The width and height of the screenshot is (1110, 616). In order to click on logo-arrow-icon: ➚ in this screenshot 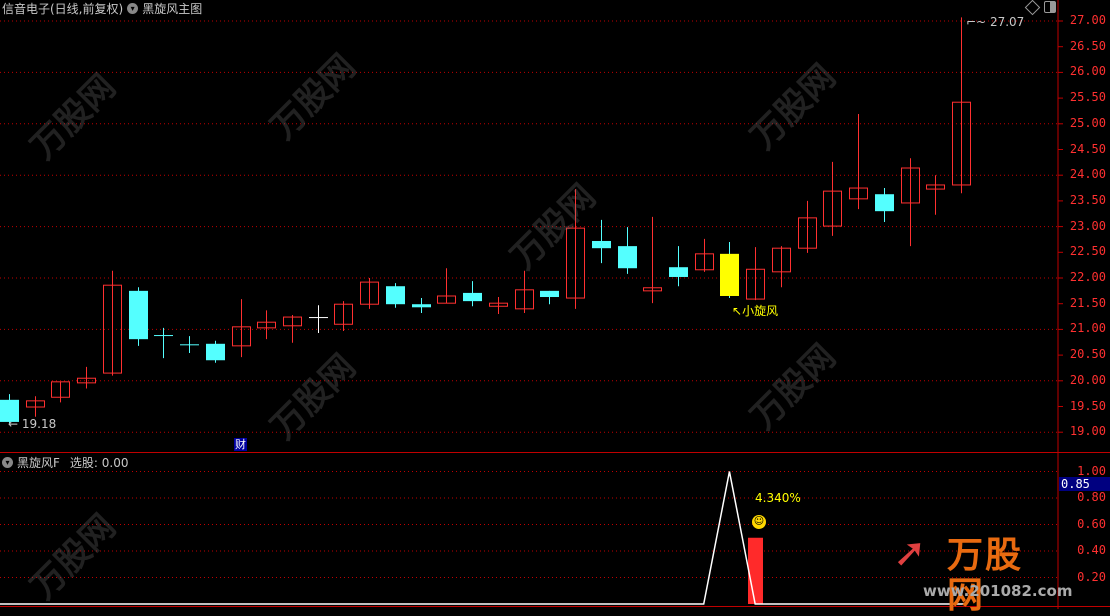, I will do `click(910, 553)`.